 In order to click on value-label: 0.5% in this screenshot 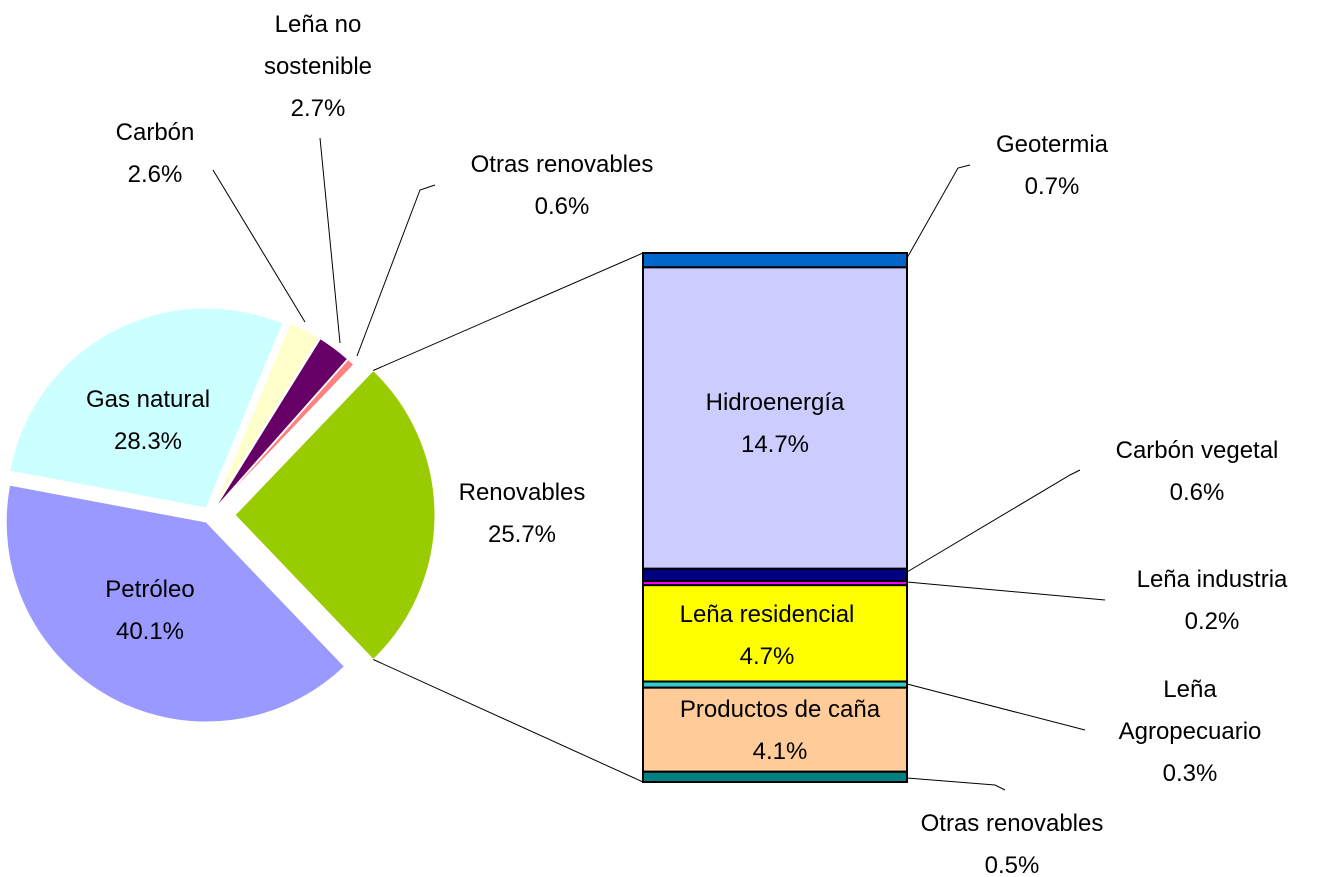, I will do `click(1012, 864)`.